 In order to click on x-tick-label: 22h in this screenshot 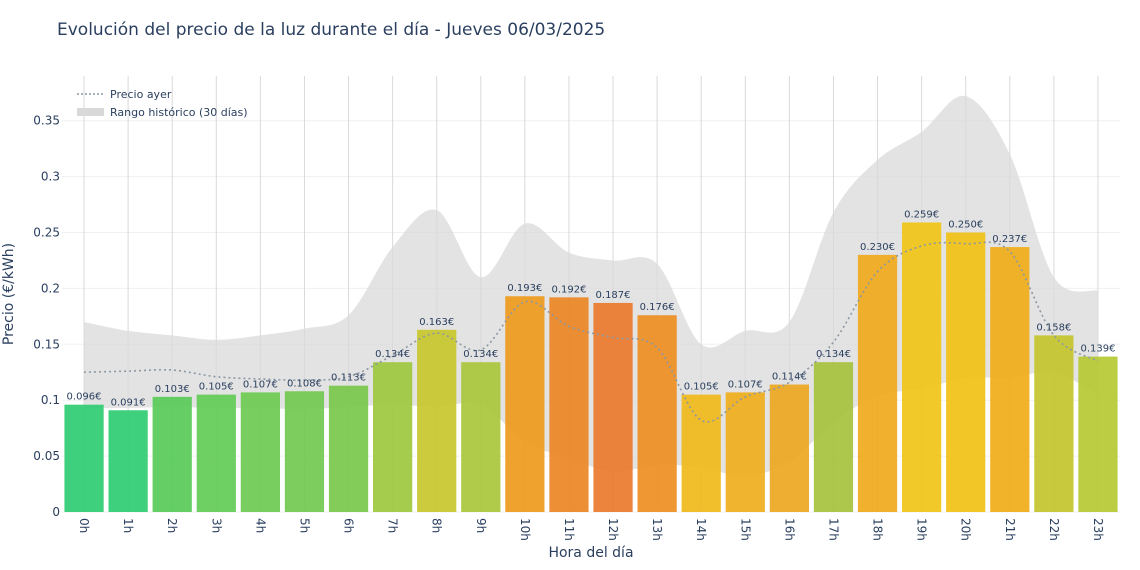, I will do `click(1054, 529)`.